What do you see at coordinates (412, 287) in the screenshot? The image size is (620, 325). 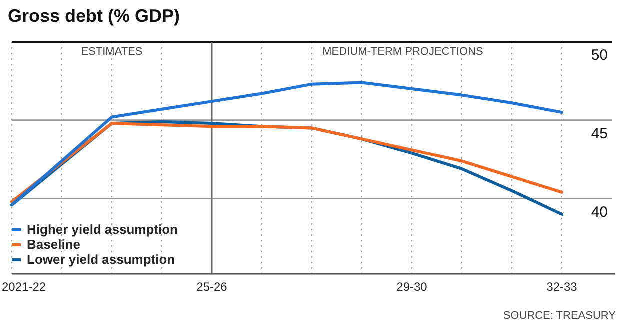 I see `x-tick-label: 29-30` at bounding box center [412, 287].